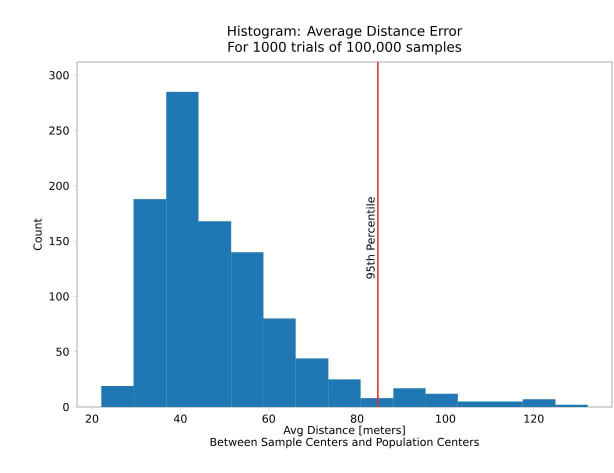 The height and width of the screenshot is (473, 614). What do you see at coordinates (37, 234) in the screenshot?
I see `y-axis-title: Count` at bounding box center [37, 234].